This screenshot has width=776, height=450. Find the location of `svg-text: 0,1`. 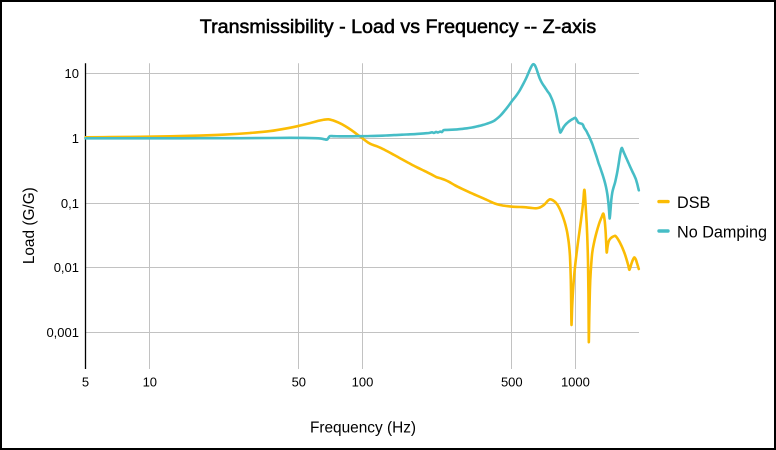

svg-text: 0,1 is located at coordinates (70, 203).